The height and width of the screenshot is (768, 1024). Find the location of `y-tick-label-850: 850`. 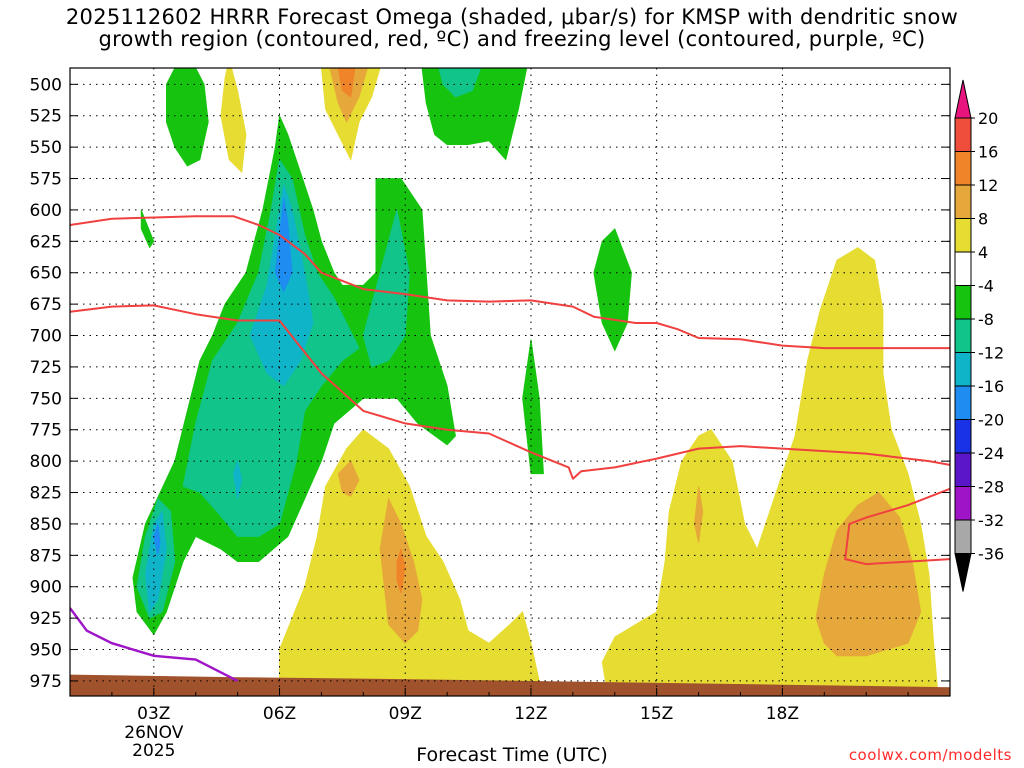

y-tick-label-850: 850 is located at coordinates (46, 525).